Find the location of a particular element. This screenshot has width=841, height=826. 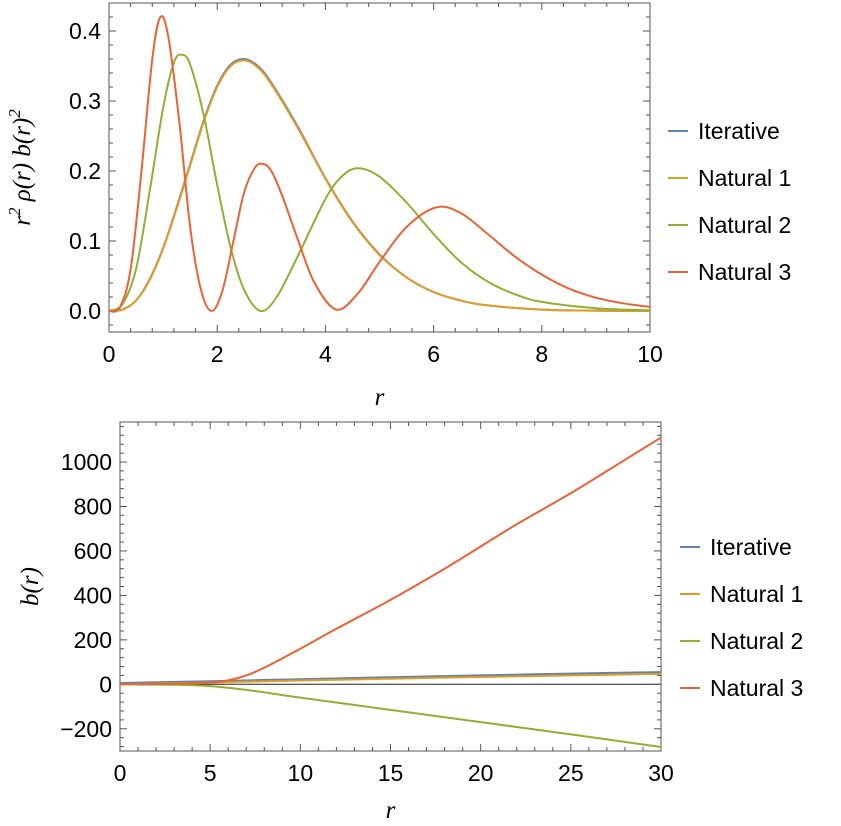

y-tick-label: 400 is located at coordinates (93, 595).